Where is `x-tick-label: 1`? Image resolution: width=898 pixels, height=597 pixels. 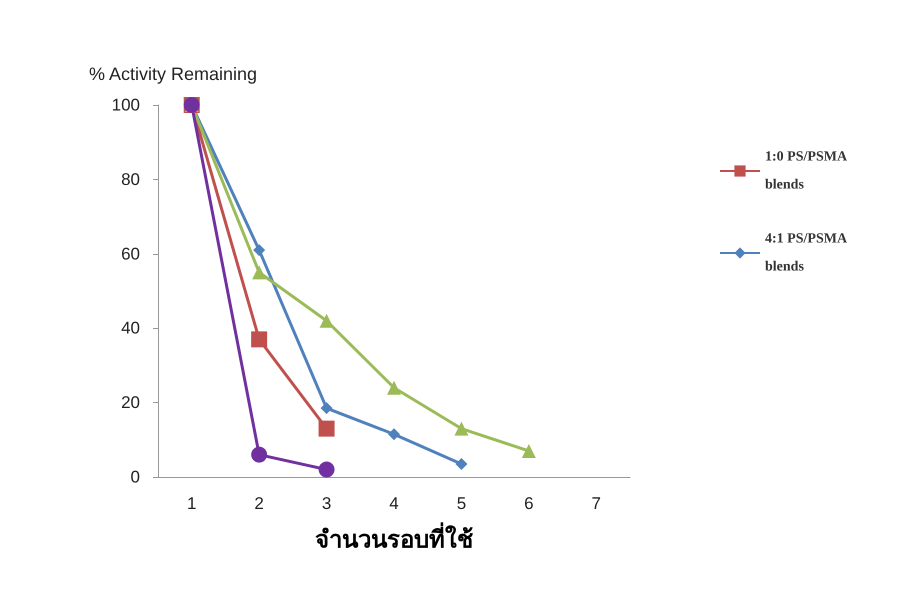 x-tick-label: 1 is located at coordinates (191, 503).